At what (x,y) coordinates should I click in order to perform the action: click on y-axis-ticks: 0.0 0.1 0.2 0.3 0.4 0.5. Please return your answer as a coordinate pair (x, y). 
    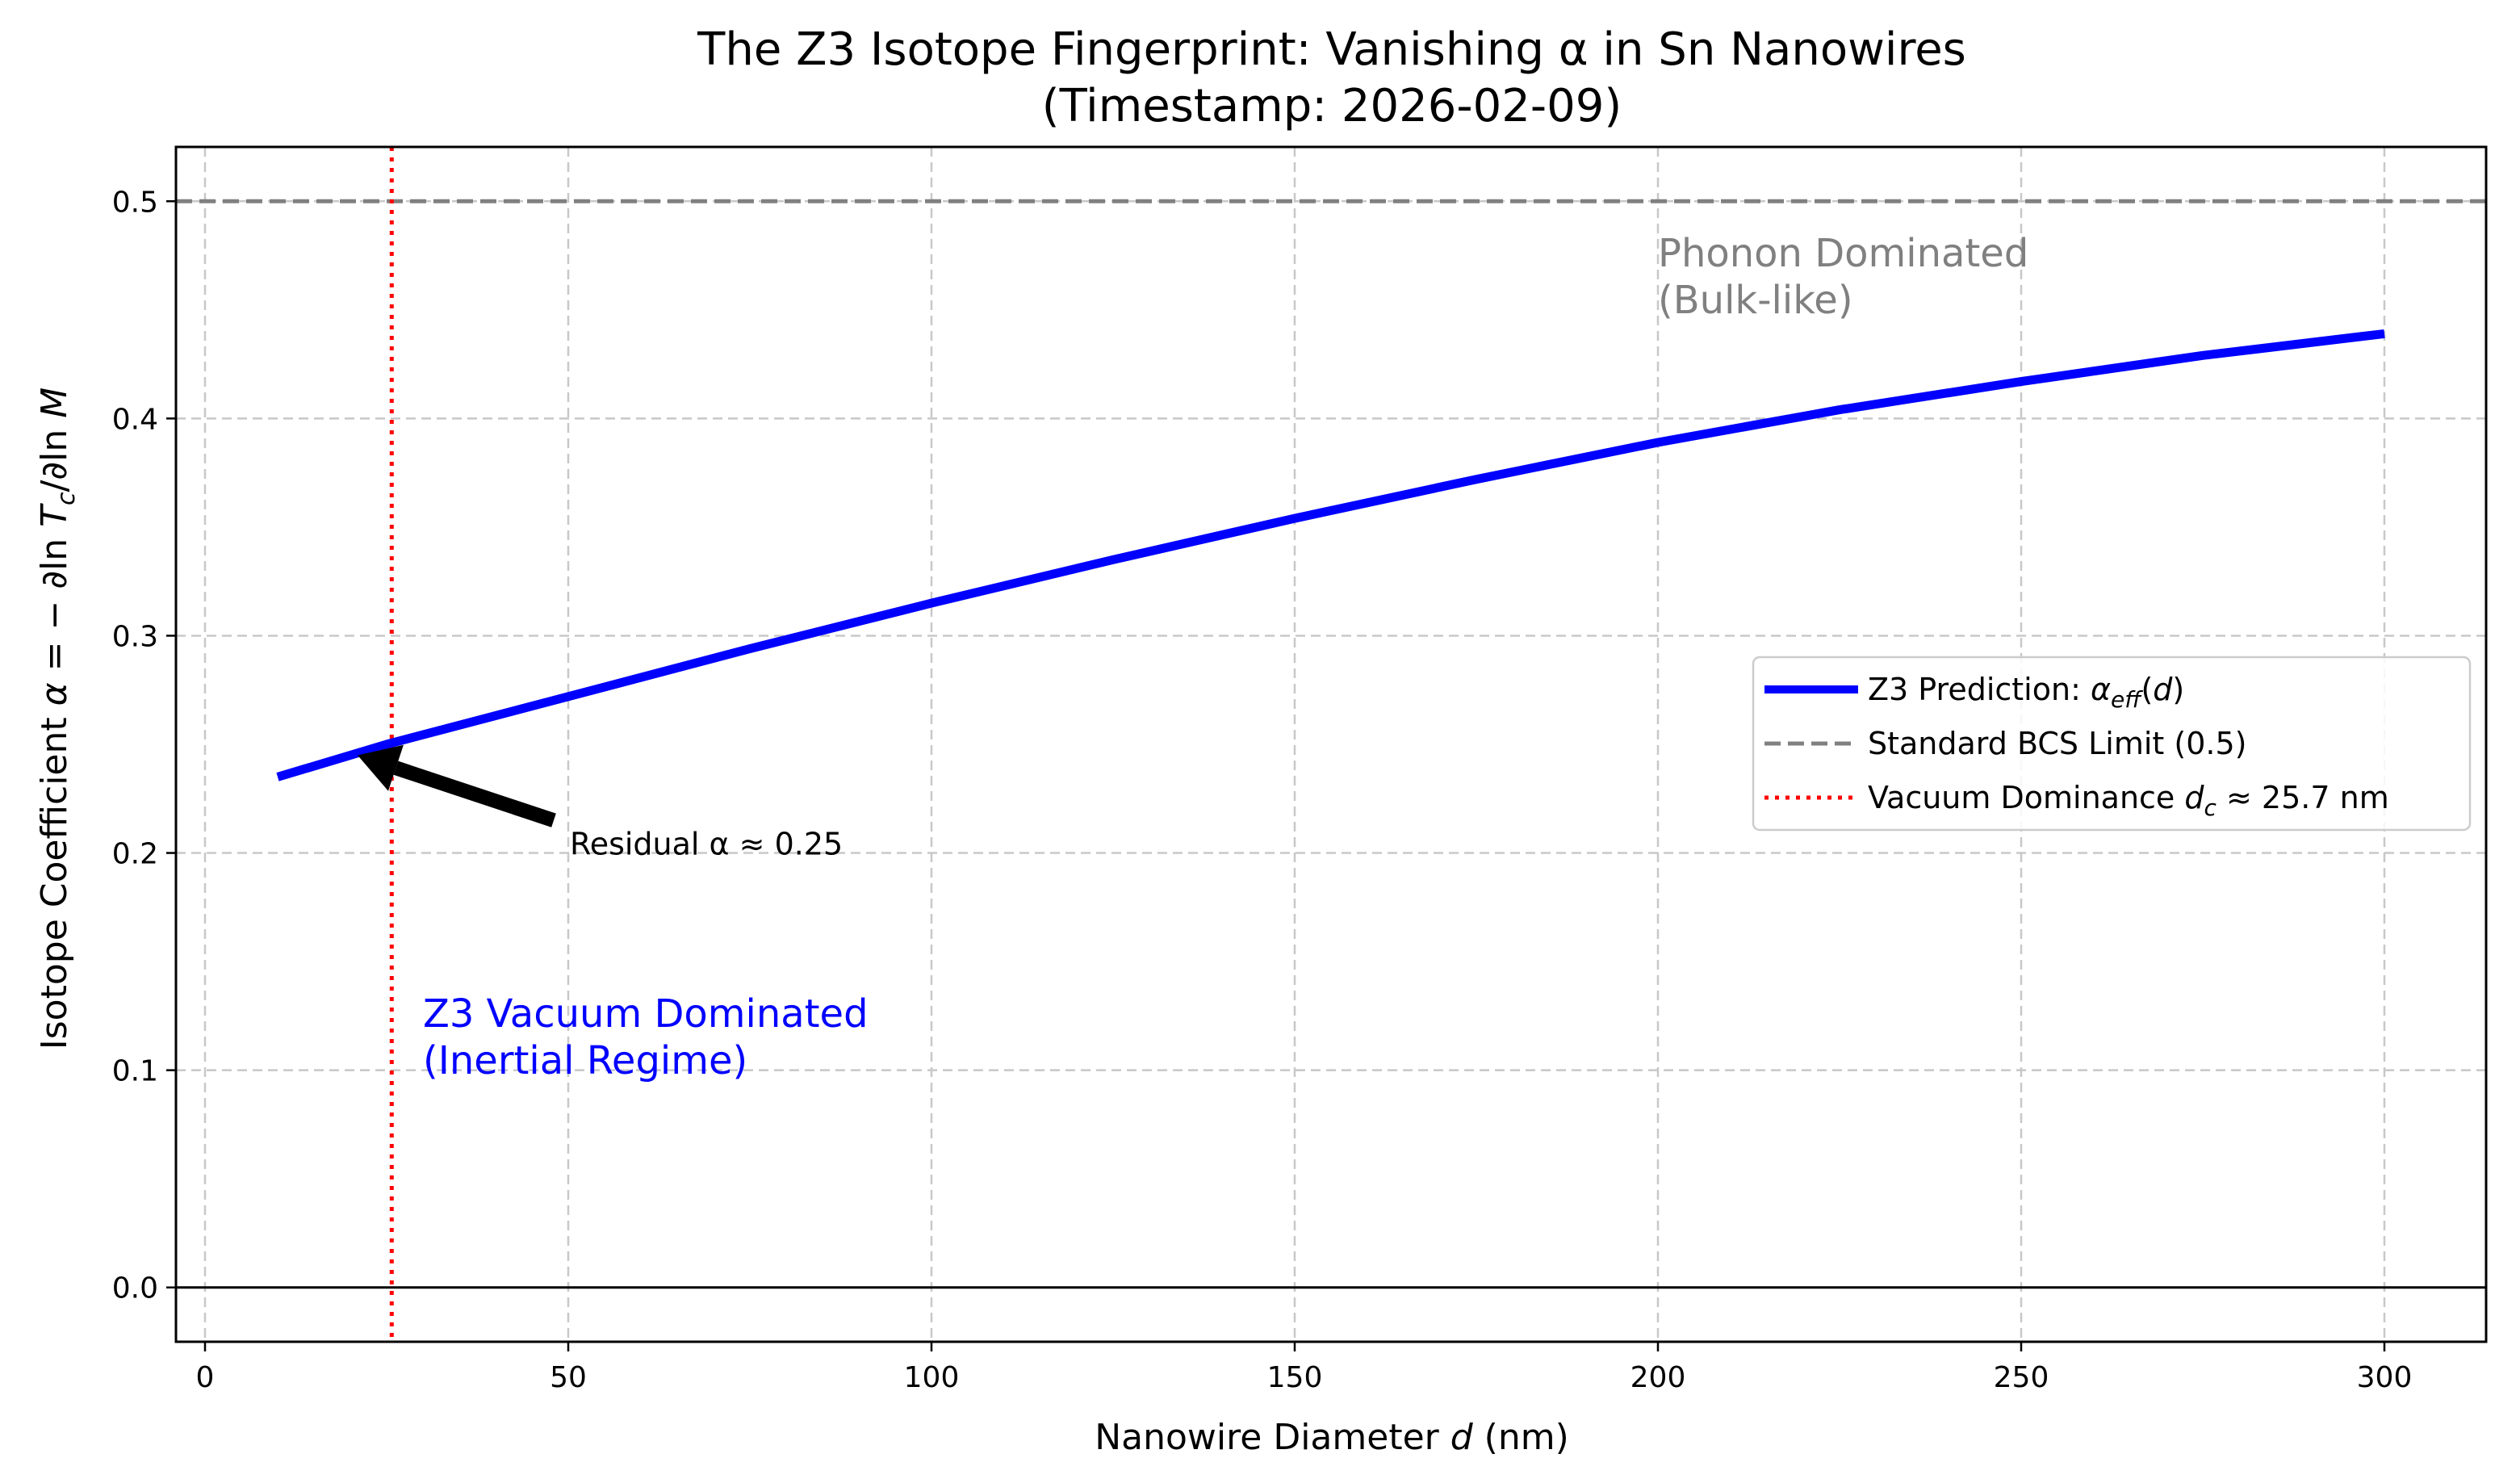
    Looking at the image, I should click on (144, 746).